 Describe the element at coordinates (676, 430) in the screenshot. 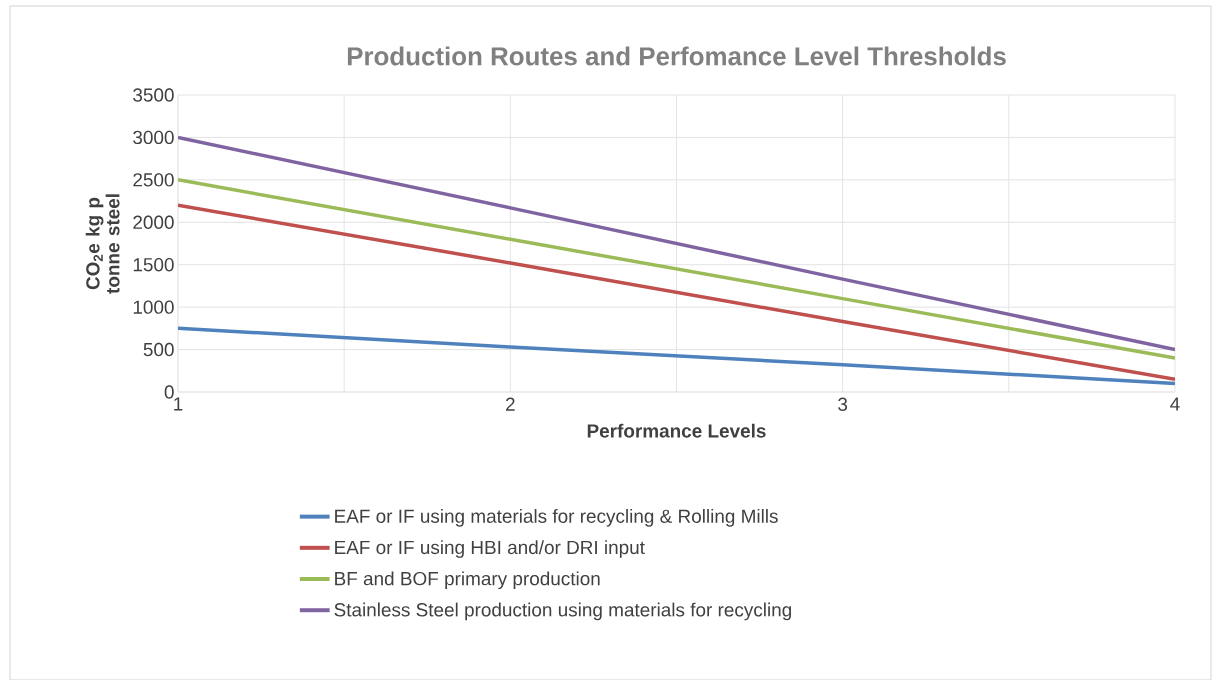

I see `x-axis-title: Performance Levels` at that location.